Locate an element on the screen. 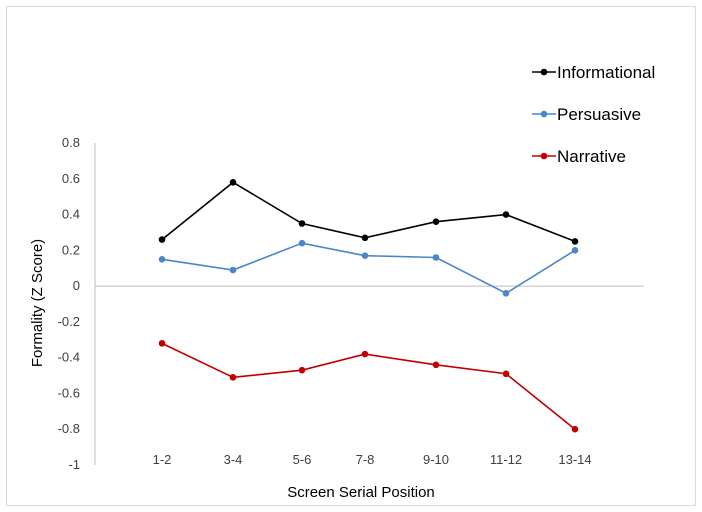 The width and height of the screenshot is (702, 512). legend-label-persuasive: Persuasive is located at coordinates (599, 114).